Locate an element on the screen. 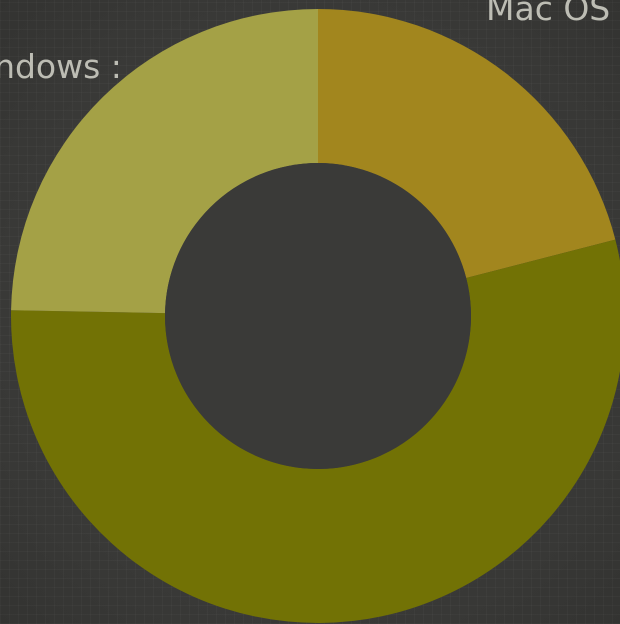 Image resolution: width=620 pixels, height=624 pixels. windows-callout-label: Windows : 7 is located at coordinates (61, 87).